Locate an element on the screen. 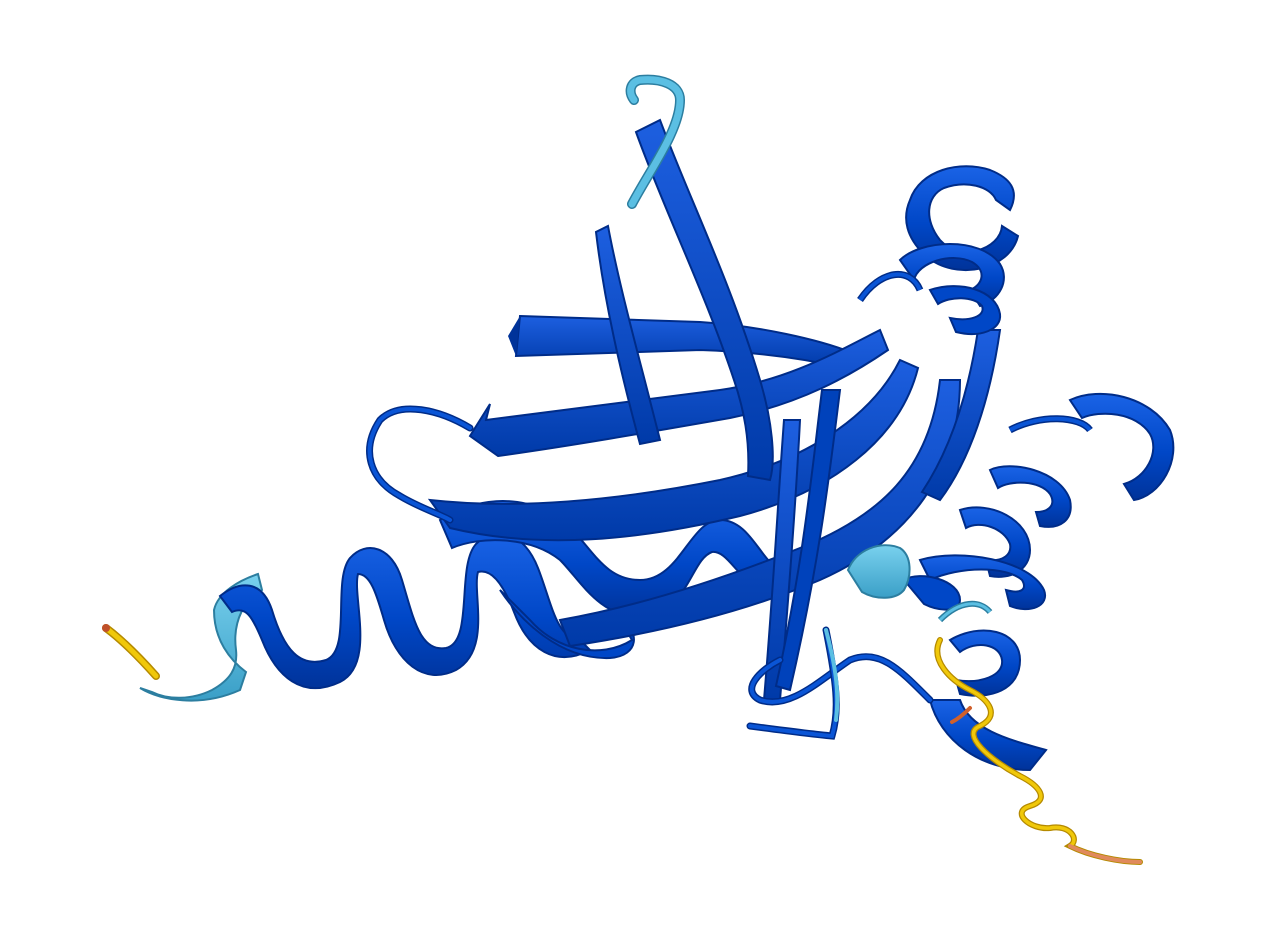  n-terminal-tail is located at coordinates (131, 652).